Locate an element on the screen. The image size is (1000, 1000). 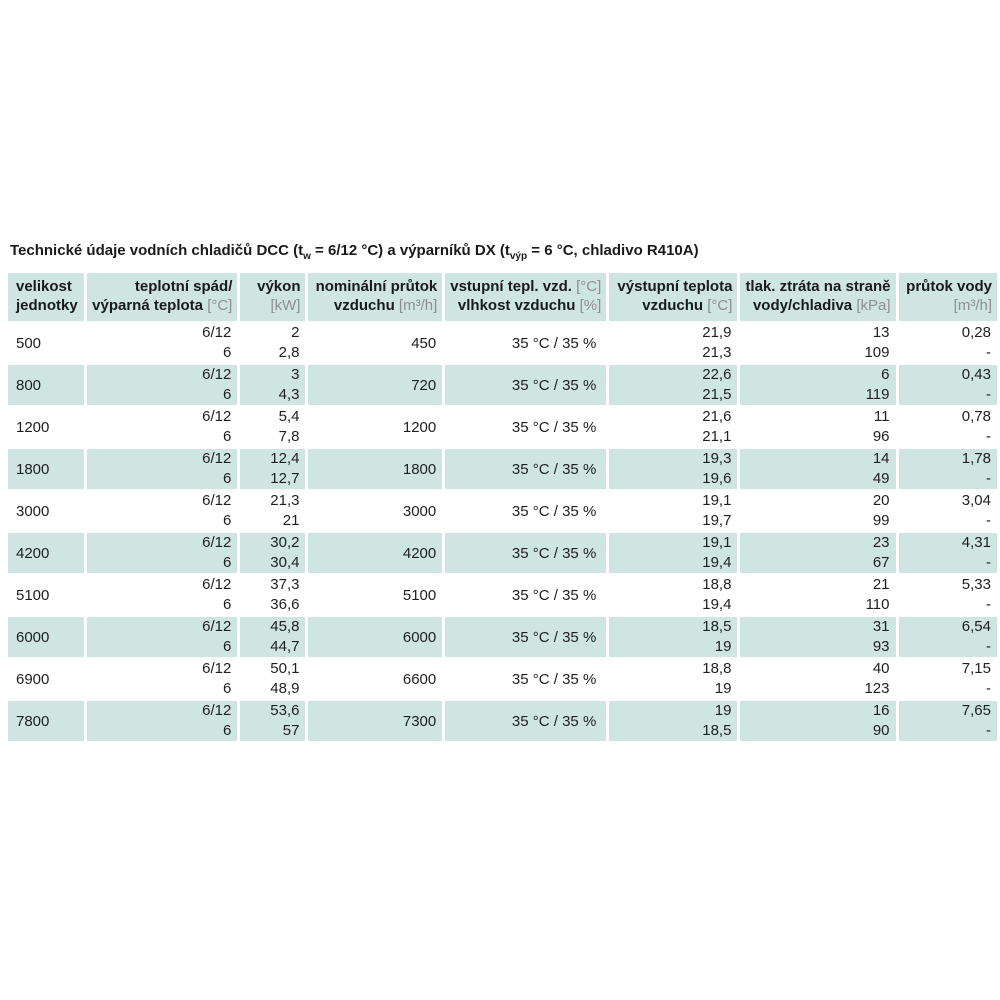
cell-size: 3000 is located at coordinates (46, 511).